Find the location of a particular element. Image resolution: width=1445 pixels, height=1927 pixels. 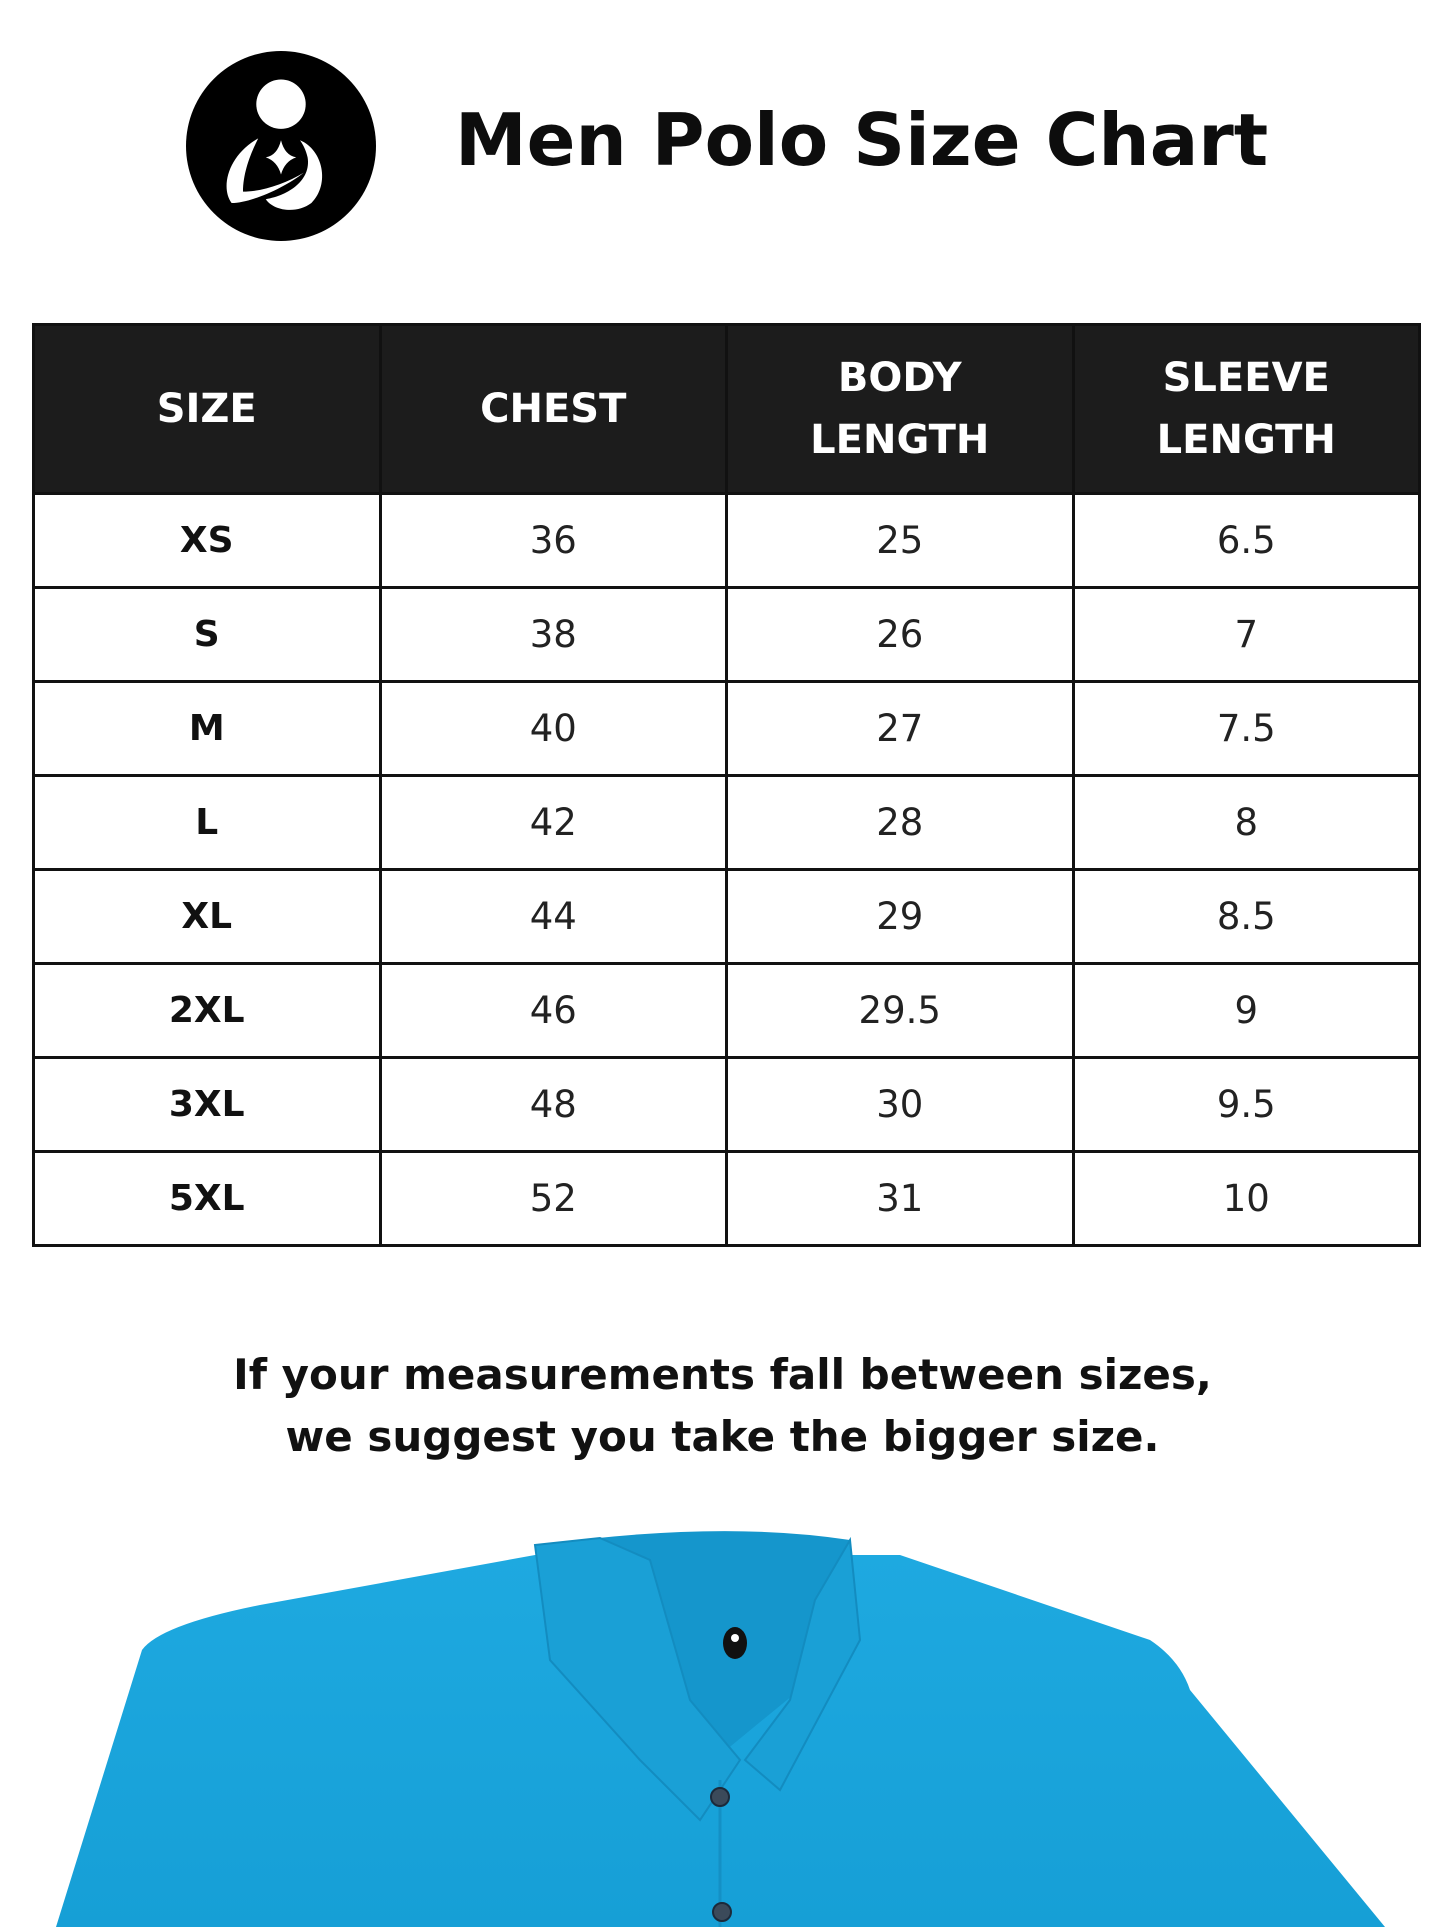

brand-logo is located at coordinates (281, 146).